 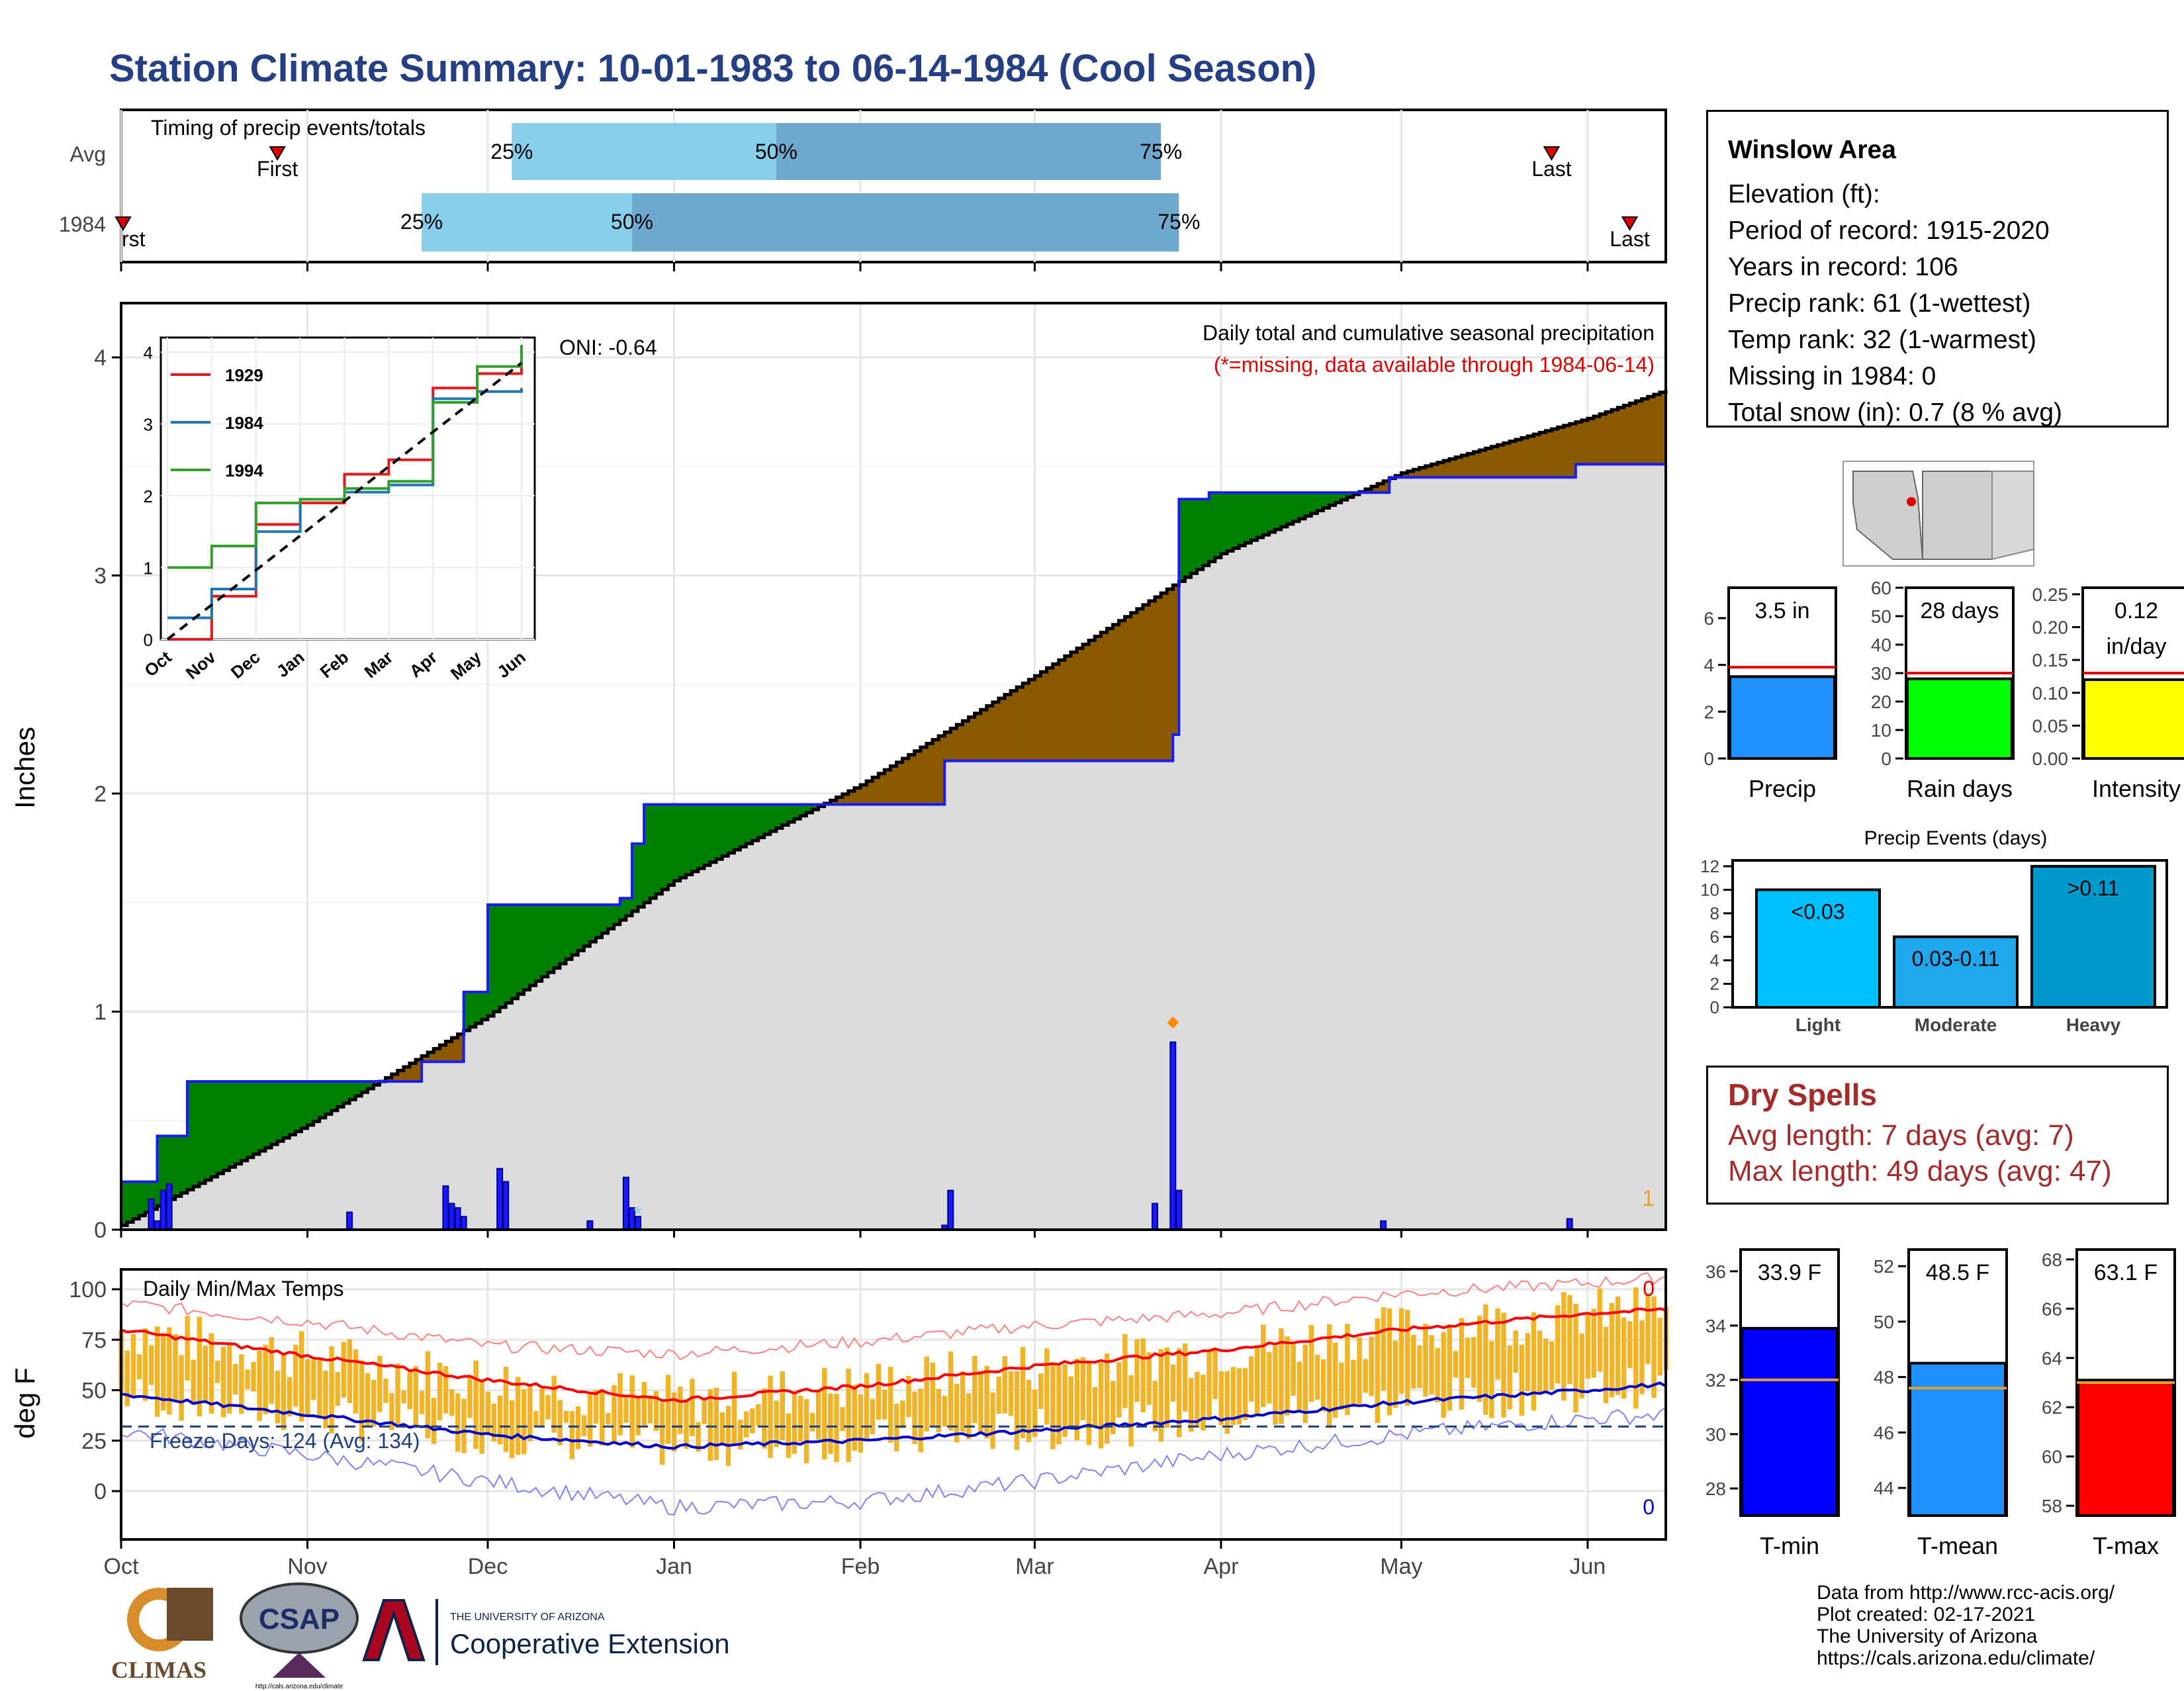 I want to click on events-bar-label: >0.11, so click(x=2094, y=888).